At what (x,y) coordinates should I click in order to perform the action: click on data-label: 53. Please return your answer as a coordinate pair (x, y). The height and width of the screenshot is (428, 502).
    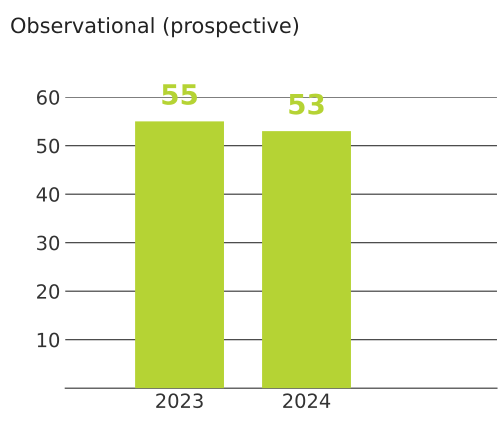
    Looking at the image, I should click on (306, 104).